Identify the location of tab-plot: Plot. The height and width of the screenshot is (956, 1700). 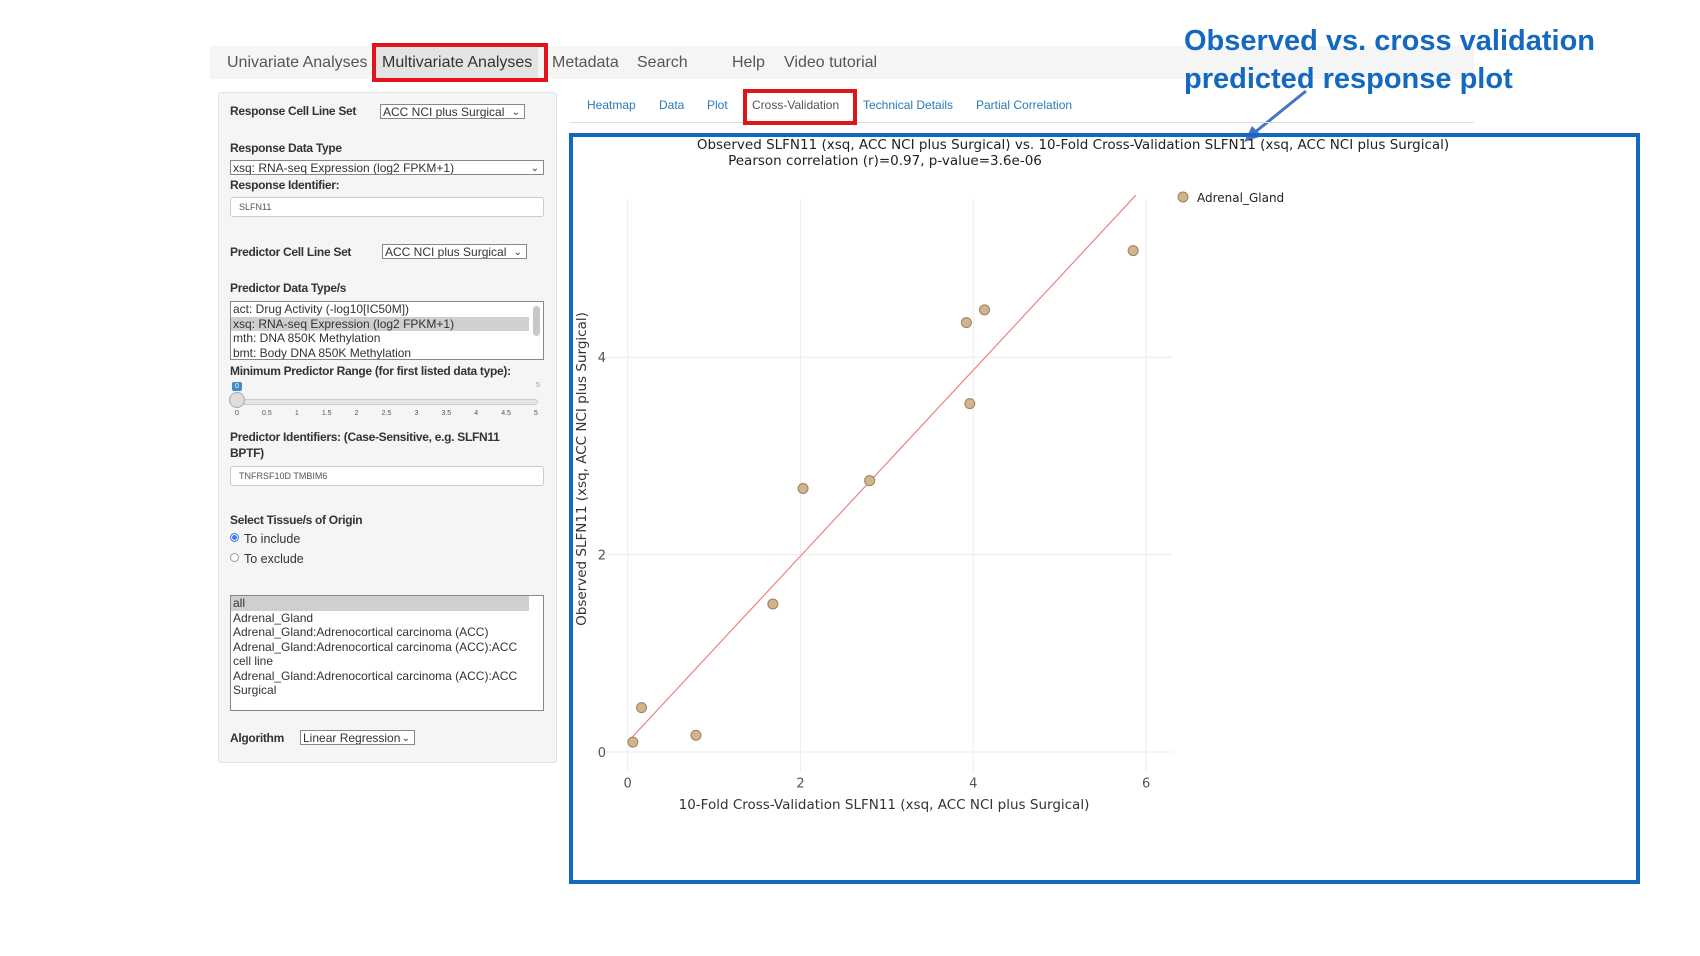
(717, 105).